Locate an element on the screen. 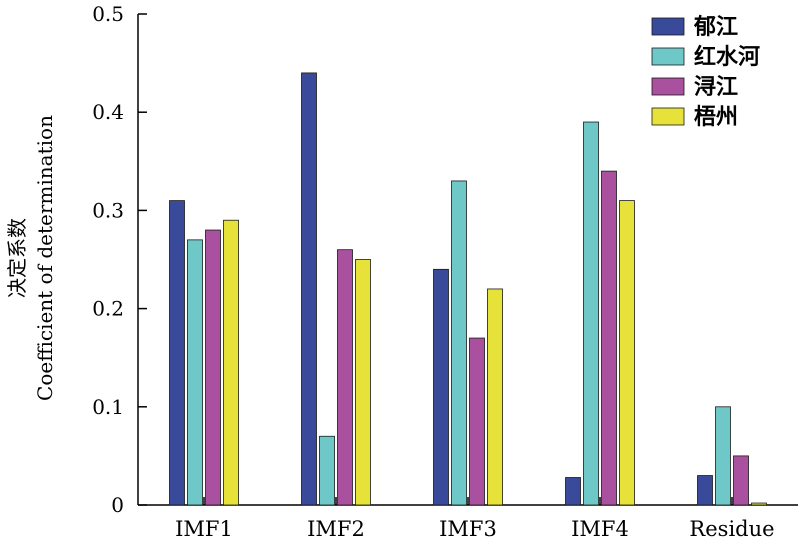  legend-label-3: 浔江 is located at coordinates (716, 87).